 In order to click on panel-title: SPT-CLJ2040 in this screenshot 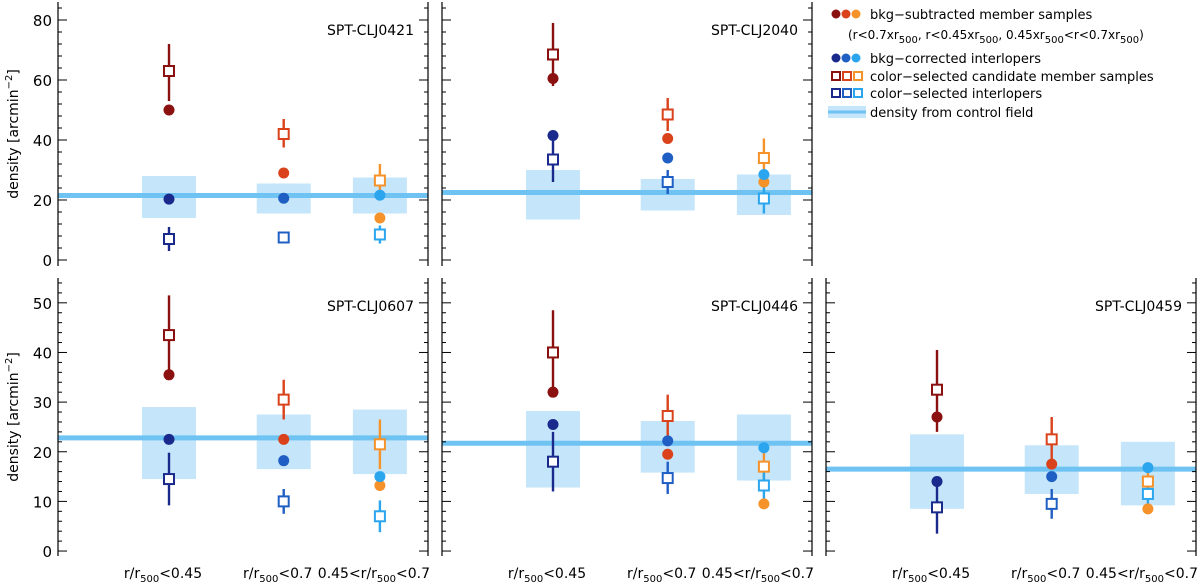, I will do `click(754, 31)`.